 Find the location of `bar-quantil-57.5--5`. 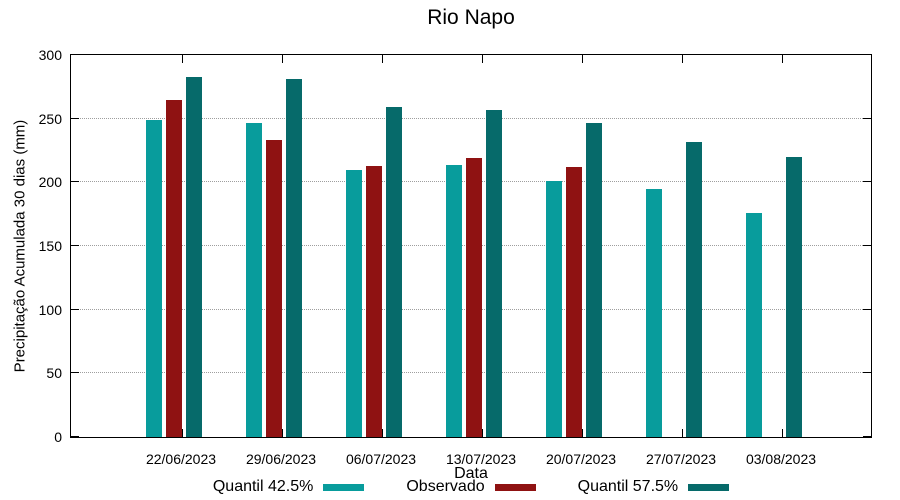

bar-quantil-57.5--5 is located at coordinates (694, 289).